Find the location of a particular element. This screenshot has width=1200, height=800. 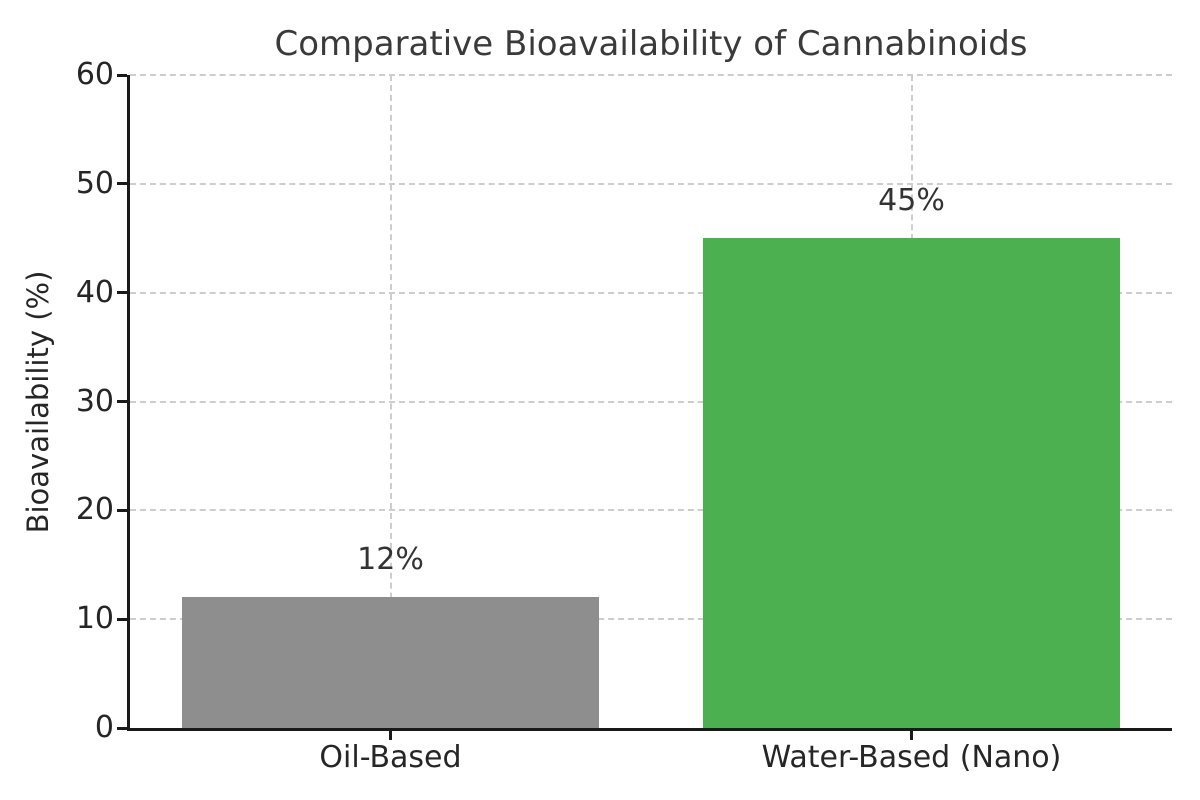

bar-oil-based is located at coordinates (390, 662).